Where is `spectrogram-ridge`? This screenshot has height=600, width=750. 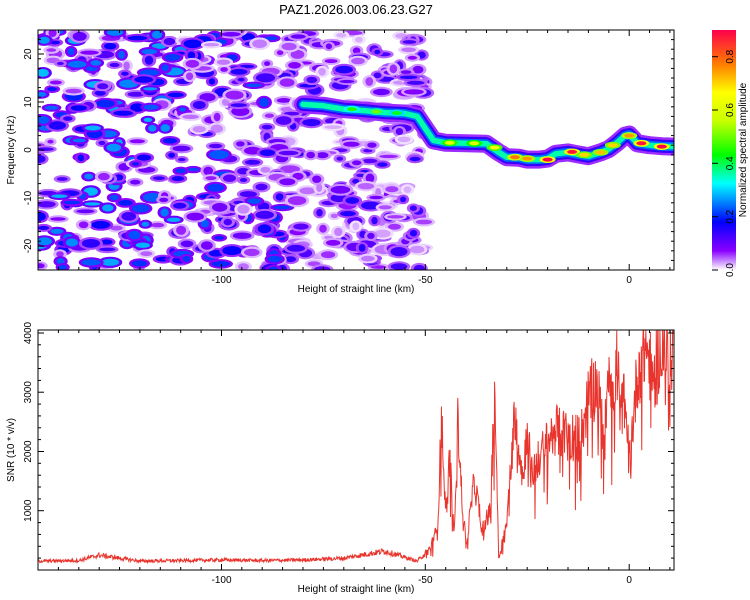
spectrogram-ridge is located at coordinates (484, 132).